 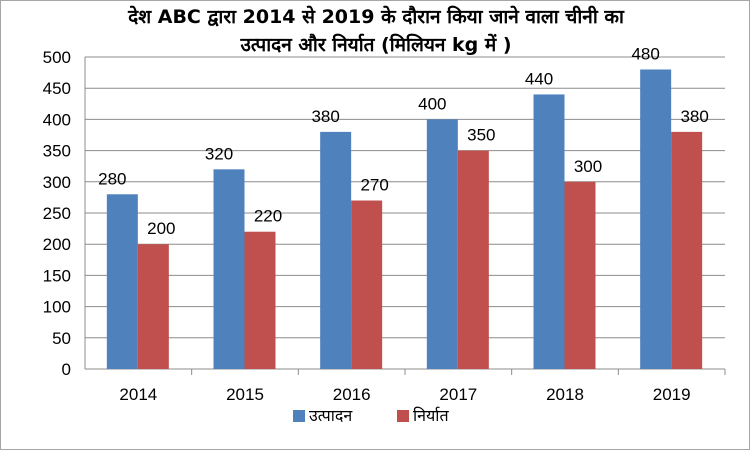 I want to click on data-label: 350, so click(x=481, y=135).